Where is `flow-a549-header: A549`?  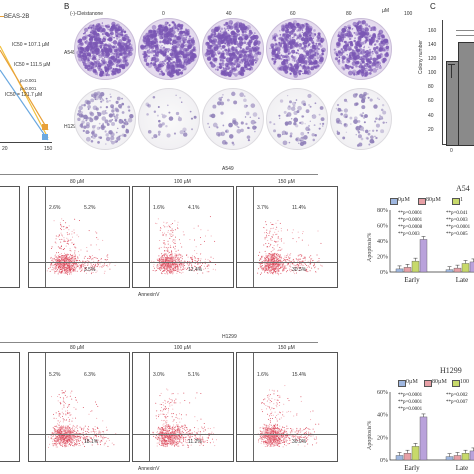 flow-a549-header: A549 is located at coordinates (228, 169).